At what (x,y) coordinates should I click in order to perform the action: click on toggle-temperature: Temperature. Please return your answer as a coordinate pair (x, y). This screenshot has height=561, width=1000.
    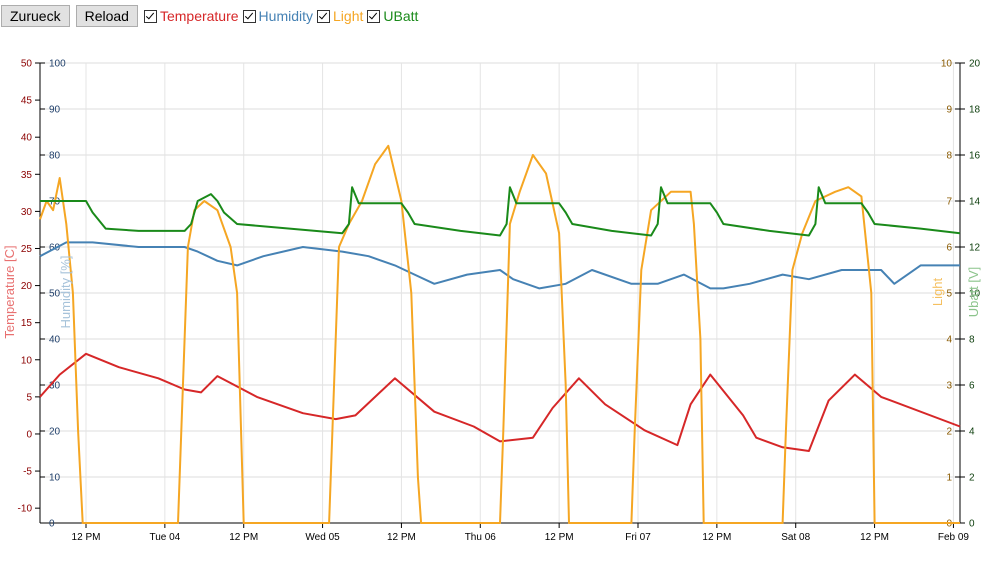
    Looking at the image, I should click on (191, 16).